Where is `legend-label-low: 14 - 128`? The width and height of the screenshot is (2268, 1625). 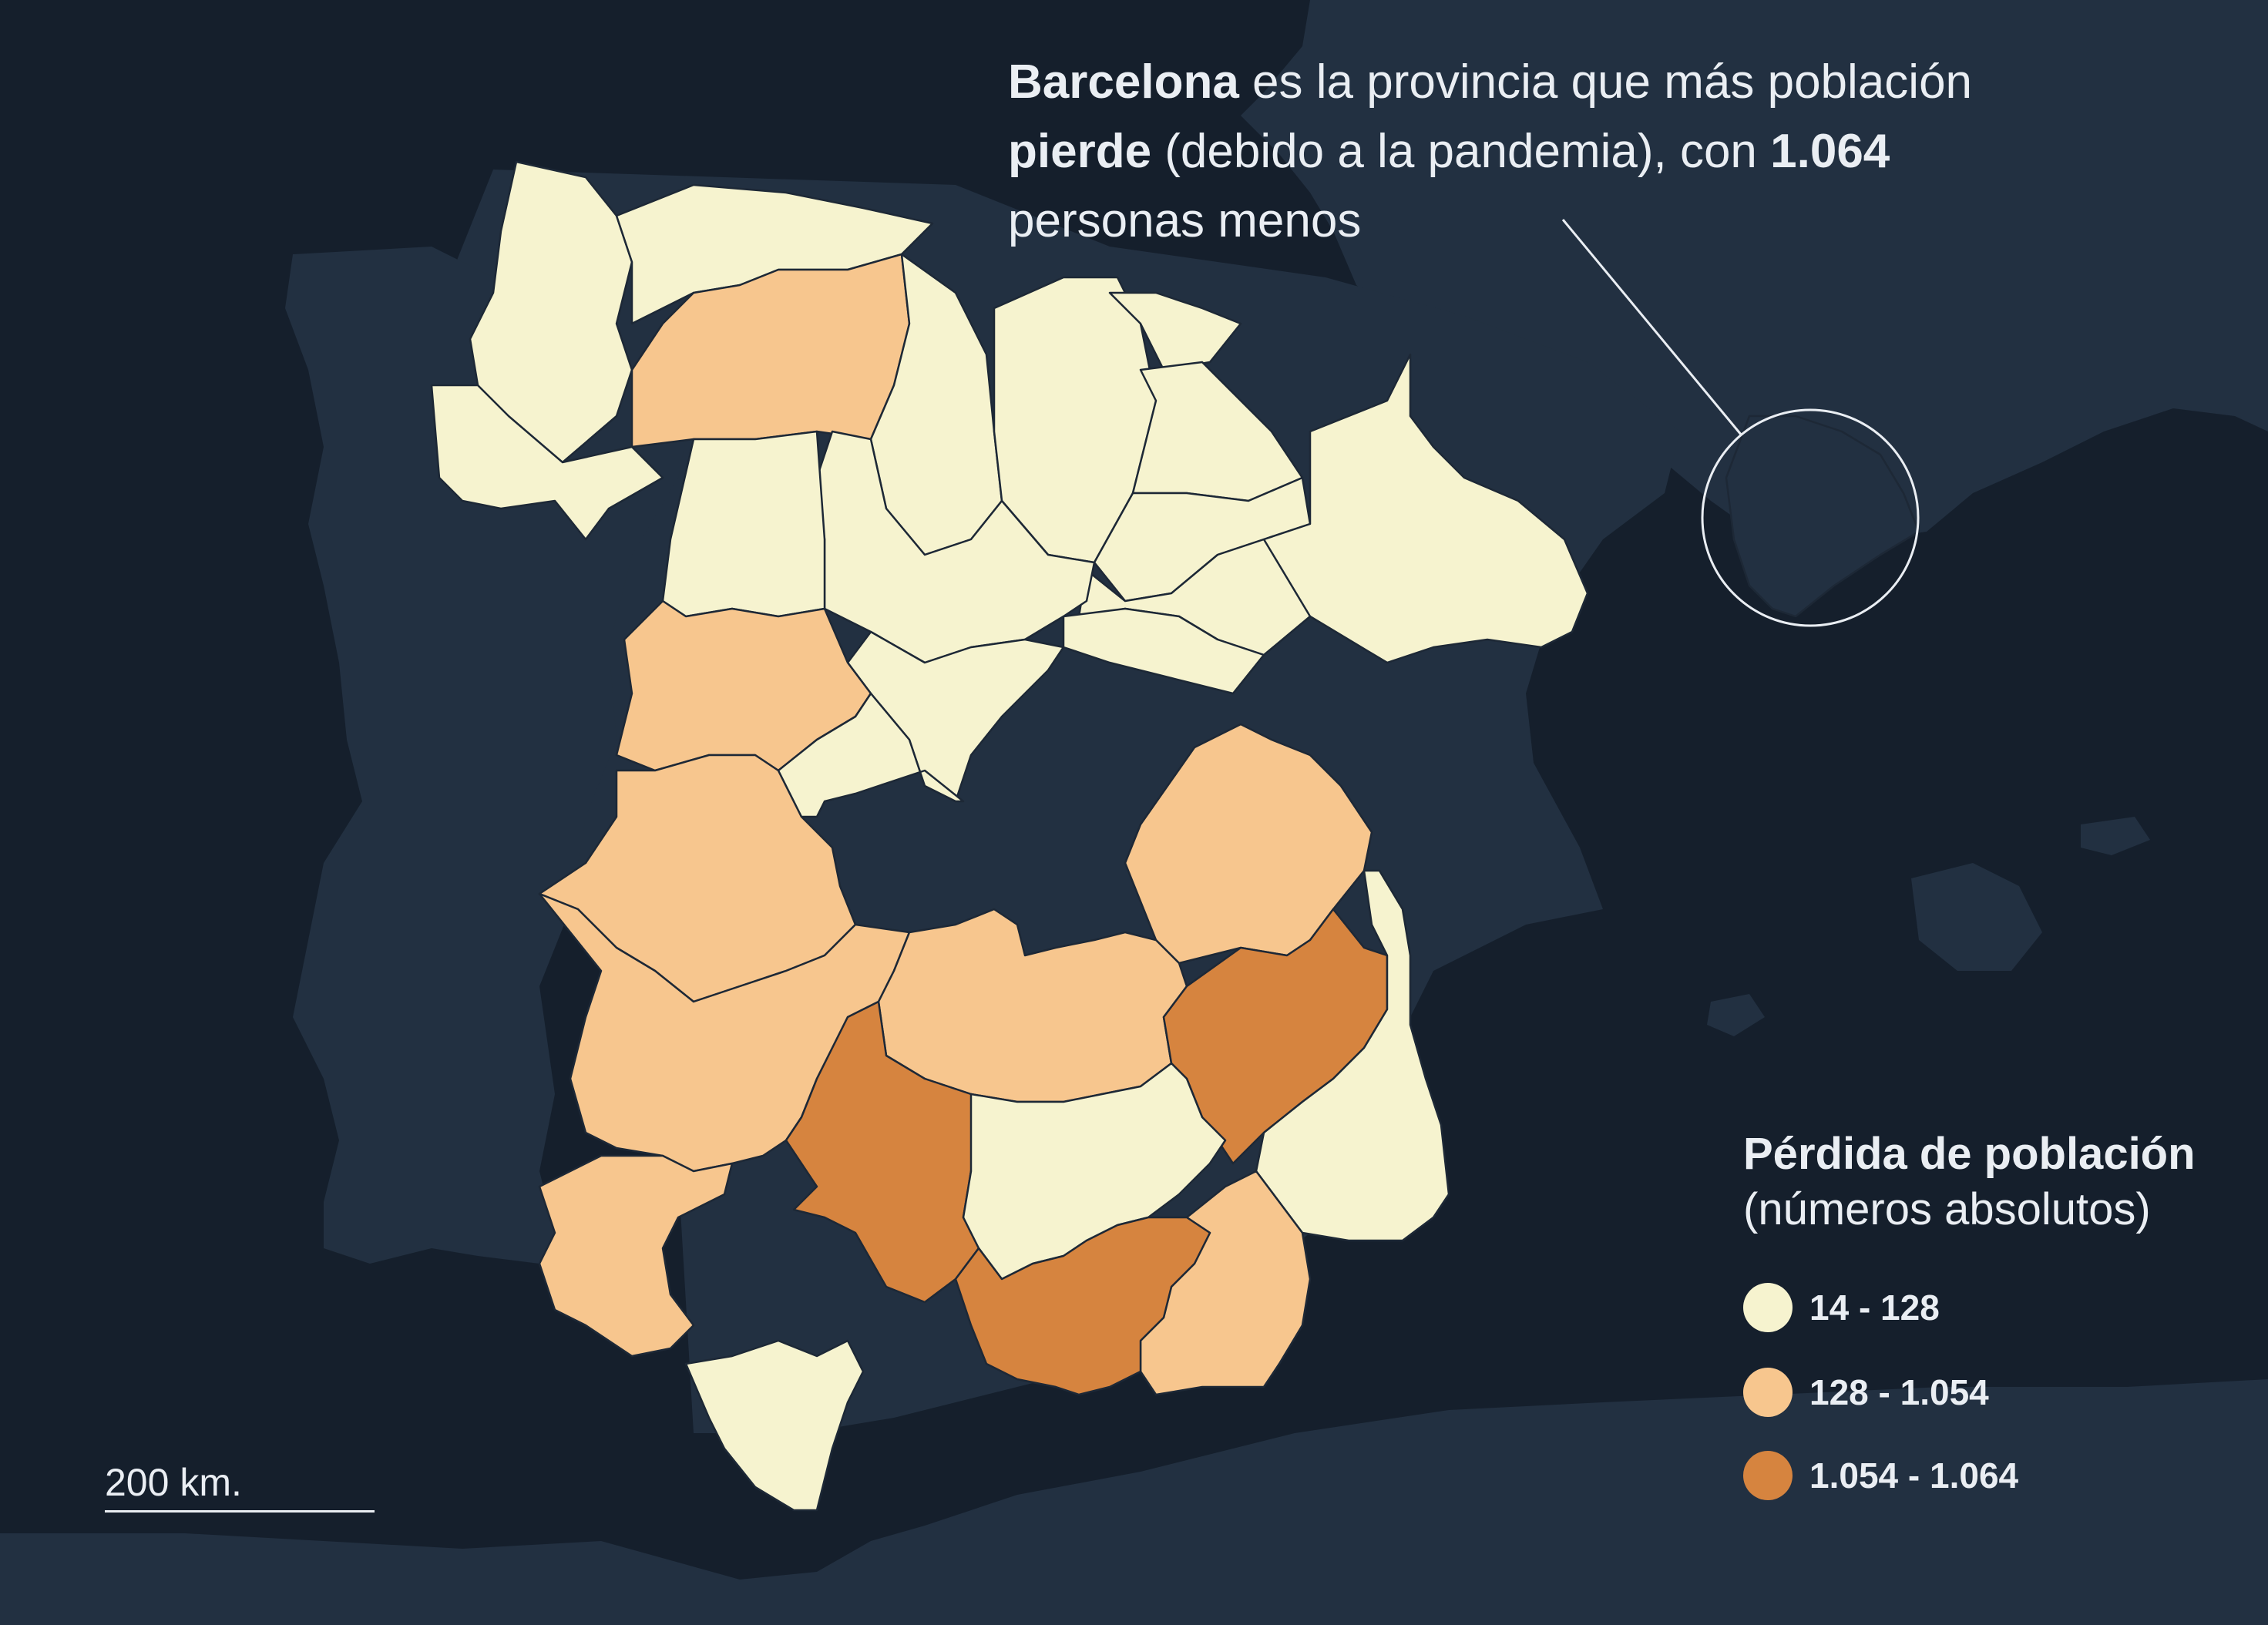 legend-label-low: 14 - 128 is located at coordinates (1875, 1308).